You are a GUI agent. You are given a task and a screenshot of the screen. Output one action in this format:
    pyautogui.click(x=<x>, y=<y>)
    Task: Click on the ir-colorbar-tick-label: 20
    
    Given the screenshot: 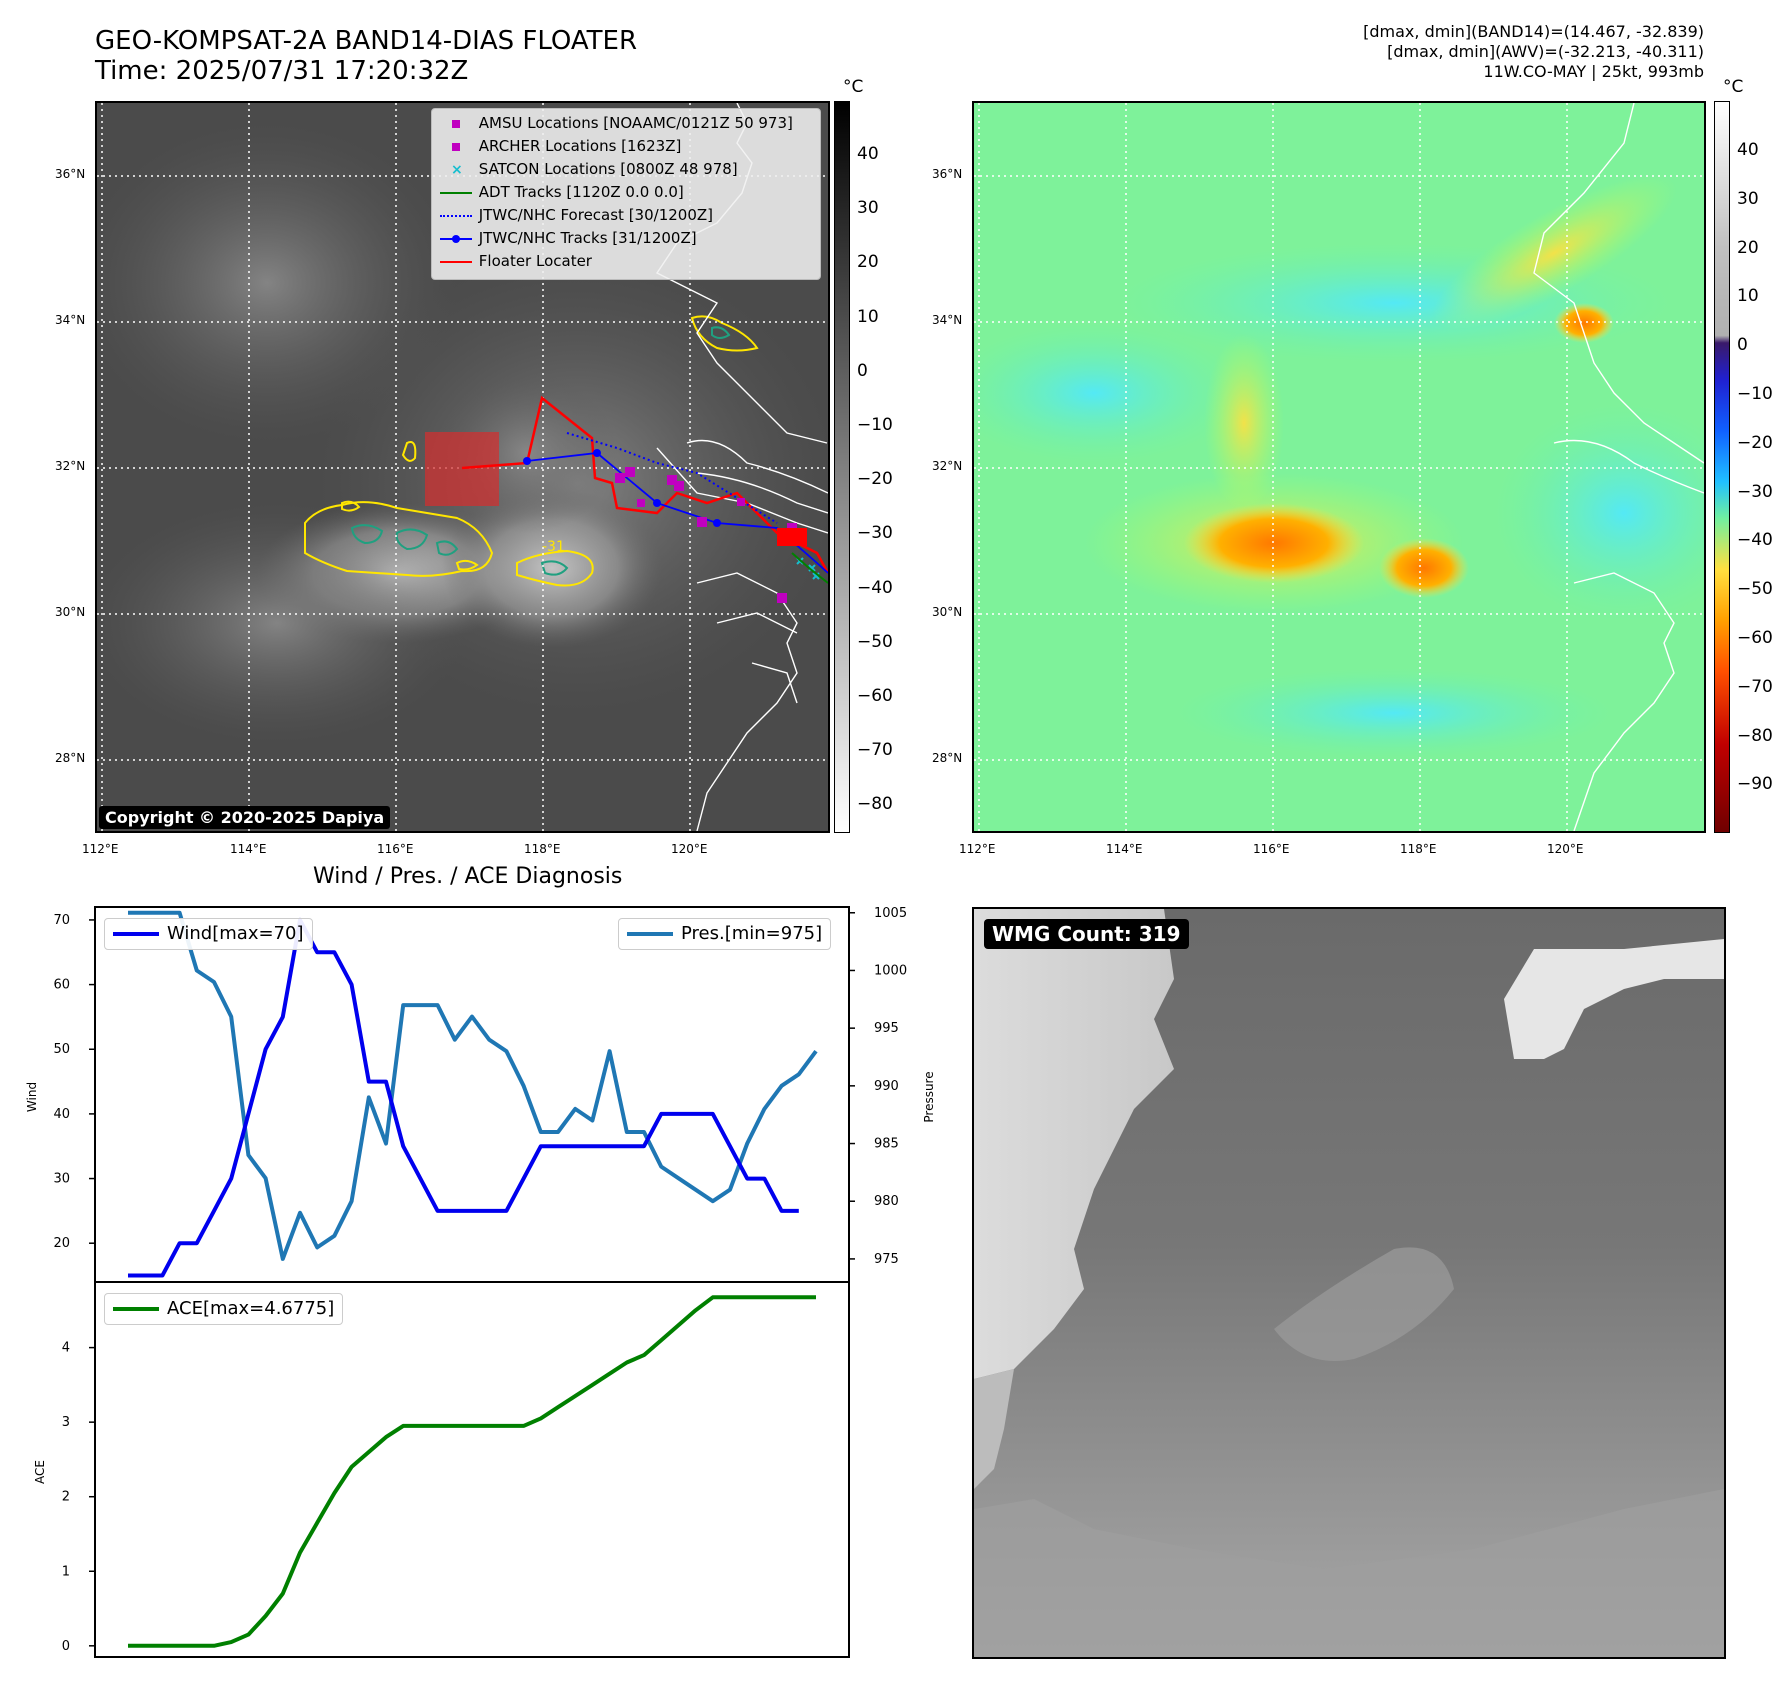 What is the action you would take?
    pyautogui.click(x=868, y=262)
    